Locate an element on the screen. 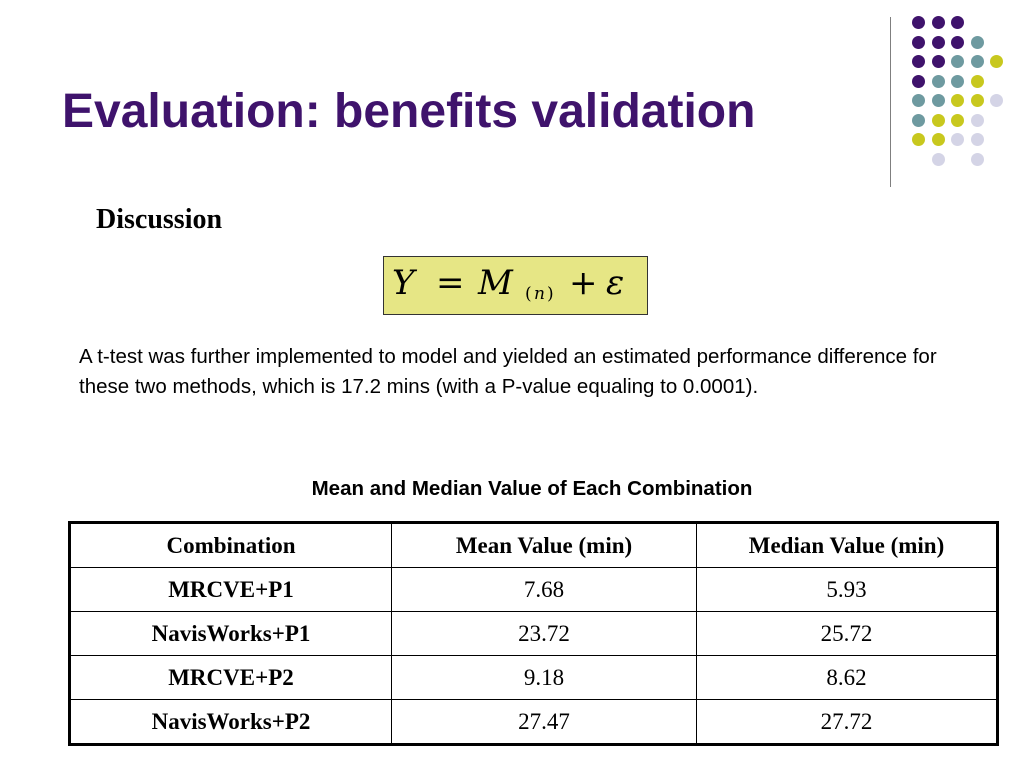  cell-combination: NavisWorks+P1 is located at coordinates (230, 633).